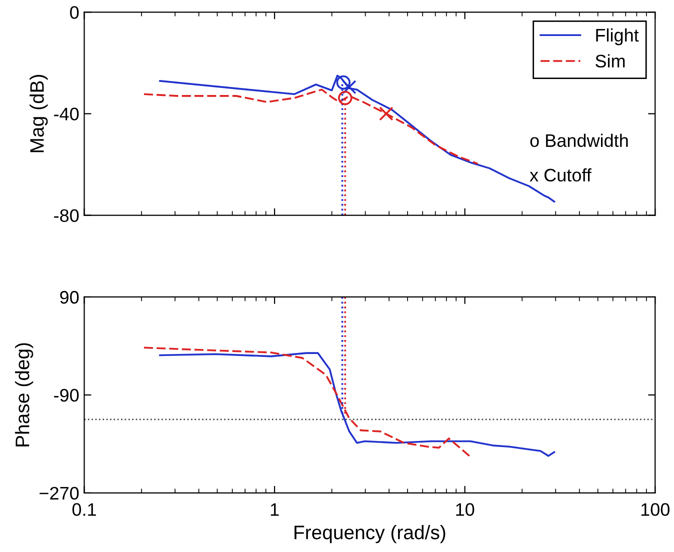  Describe the element at coordinates (655, 509) in the screenshot. I see `x-tick-label: 100` at that location.